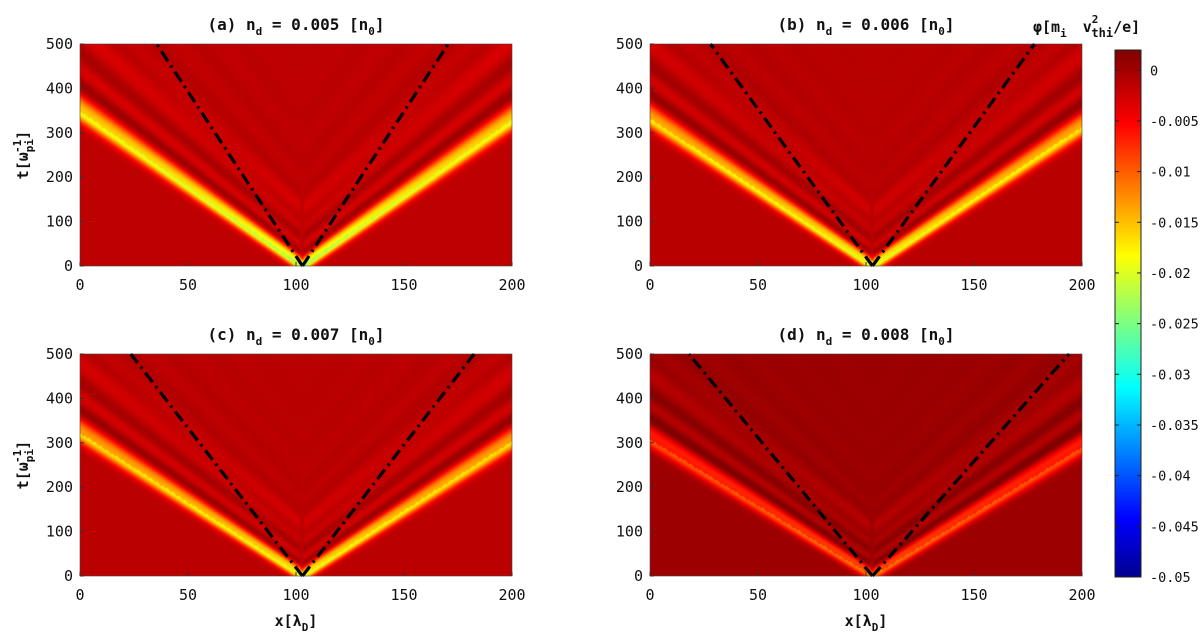 The height and width of the screenshot is (641, 1200). Describe the element at coordinates (1170, 274) in the screenshot. I see `colorbar-tick-label: -0.02` at that location.